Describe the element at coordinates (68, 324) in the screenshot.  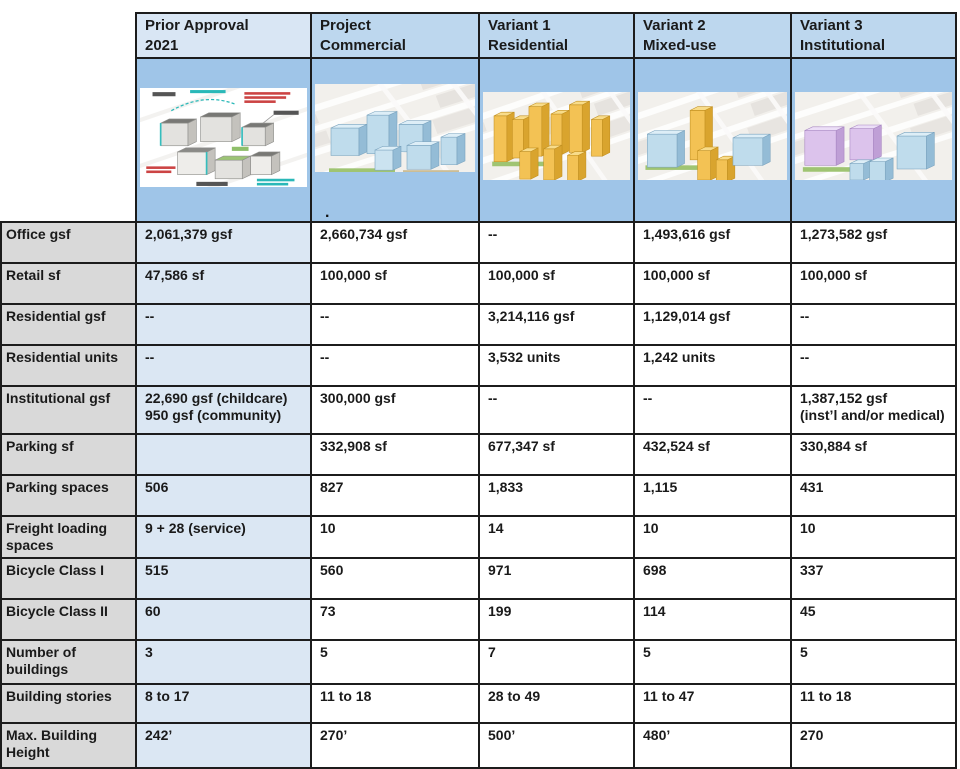
I see `row-label: Residential gsf` at that location.